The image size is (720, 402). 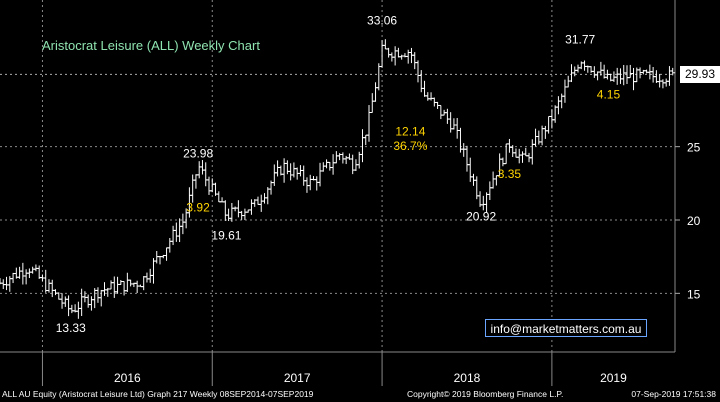 What do you see at coordinates (580, 39) in the screenshot?
I see `price-annotation: 31.77` at bounding box center [580, 39].